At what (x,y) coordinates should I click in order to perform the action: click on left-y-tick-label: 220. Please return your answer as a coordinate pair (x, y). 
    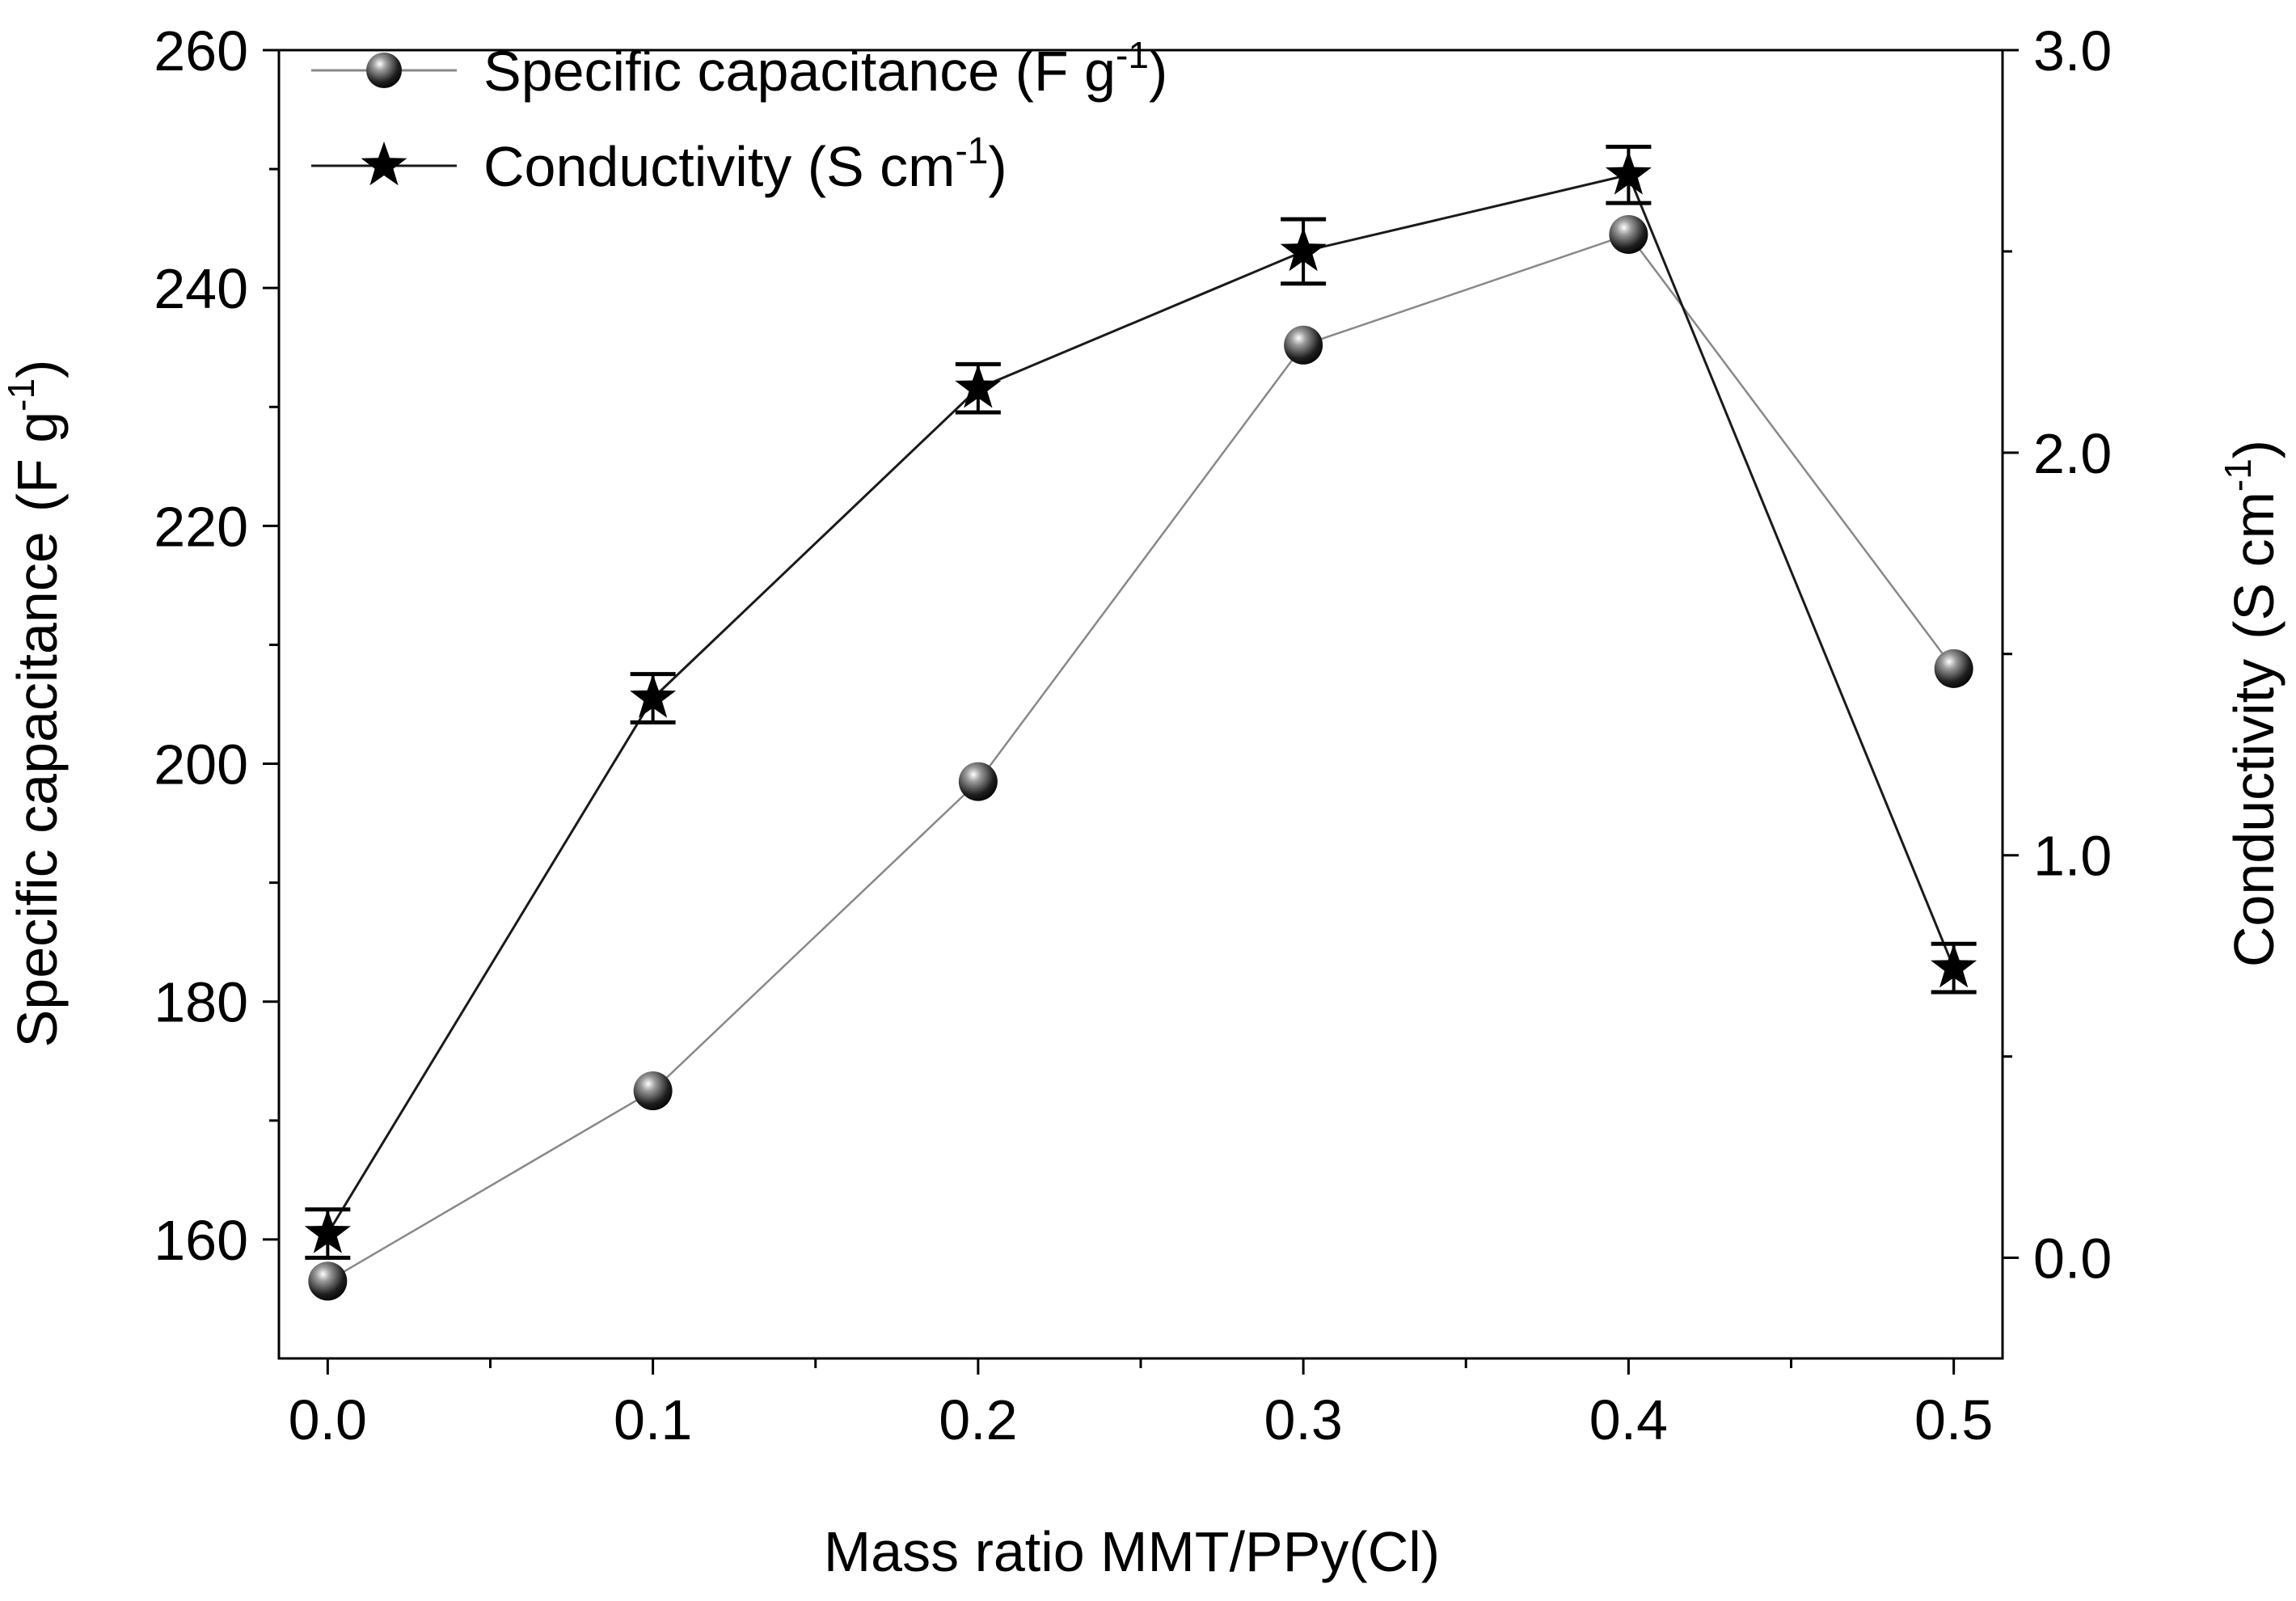
    Looking at the image, I should click on (201, 527).